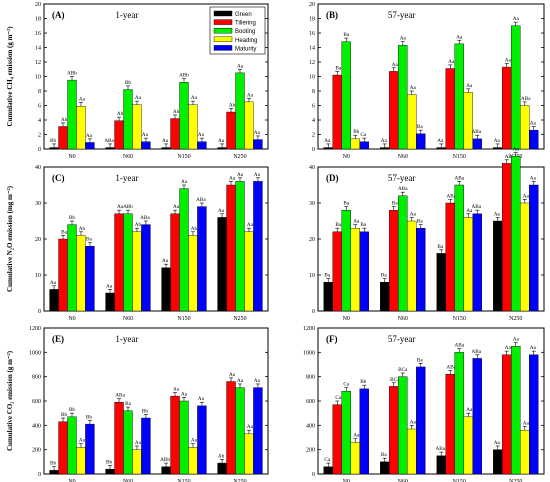 The height and width of the screenshot is (482, 550). I want to click on y-tick-label: 10, so click(38, 276).